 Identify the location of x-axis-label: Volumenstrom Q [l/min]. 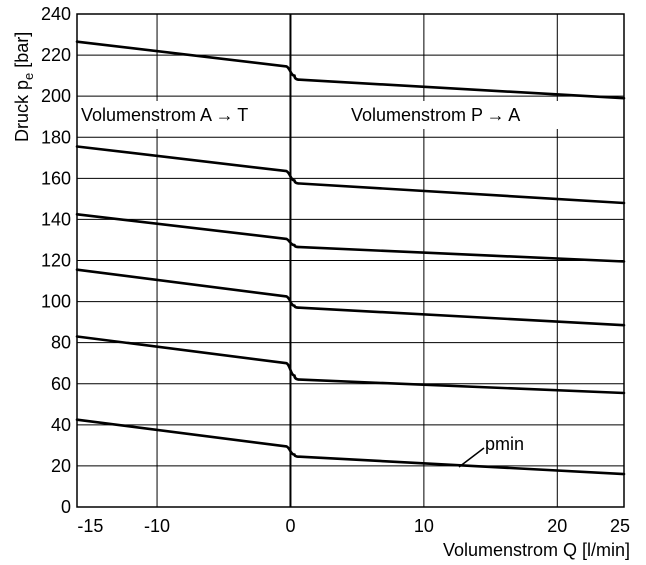
(536, 550).